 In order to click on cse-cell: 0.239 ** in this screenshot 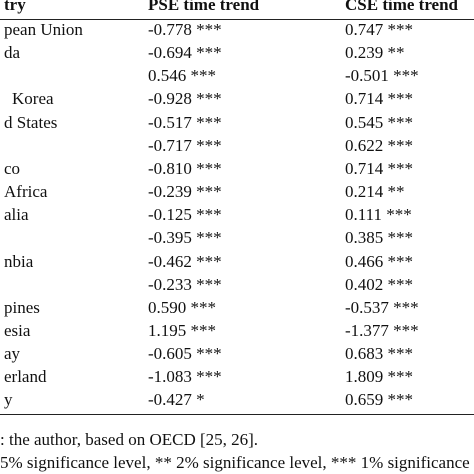, I will do `click(375, 53)`.